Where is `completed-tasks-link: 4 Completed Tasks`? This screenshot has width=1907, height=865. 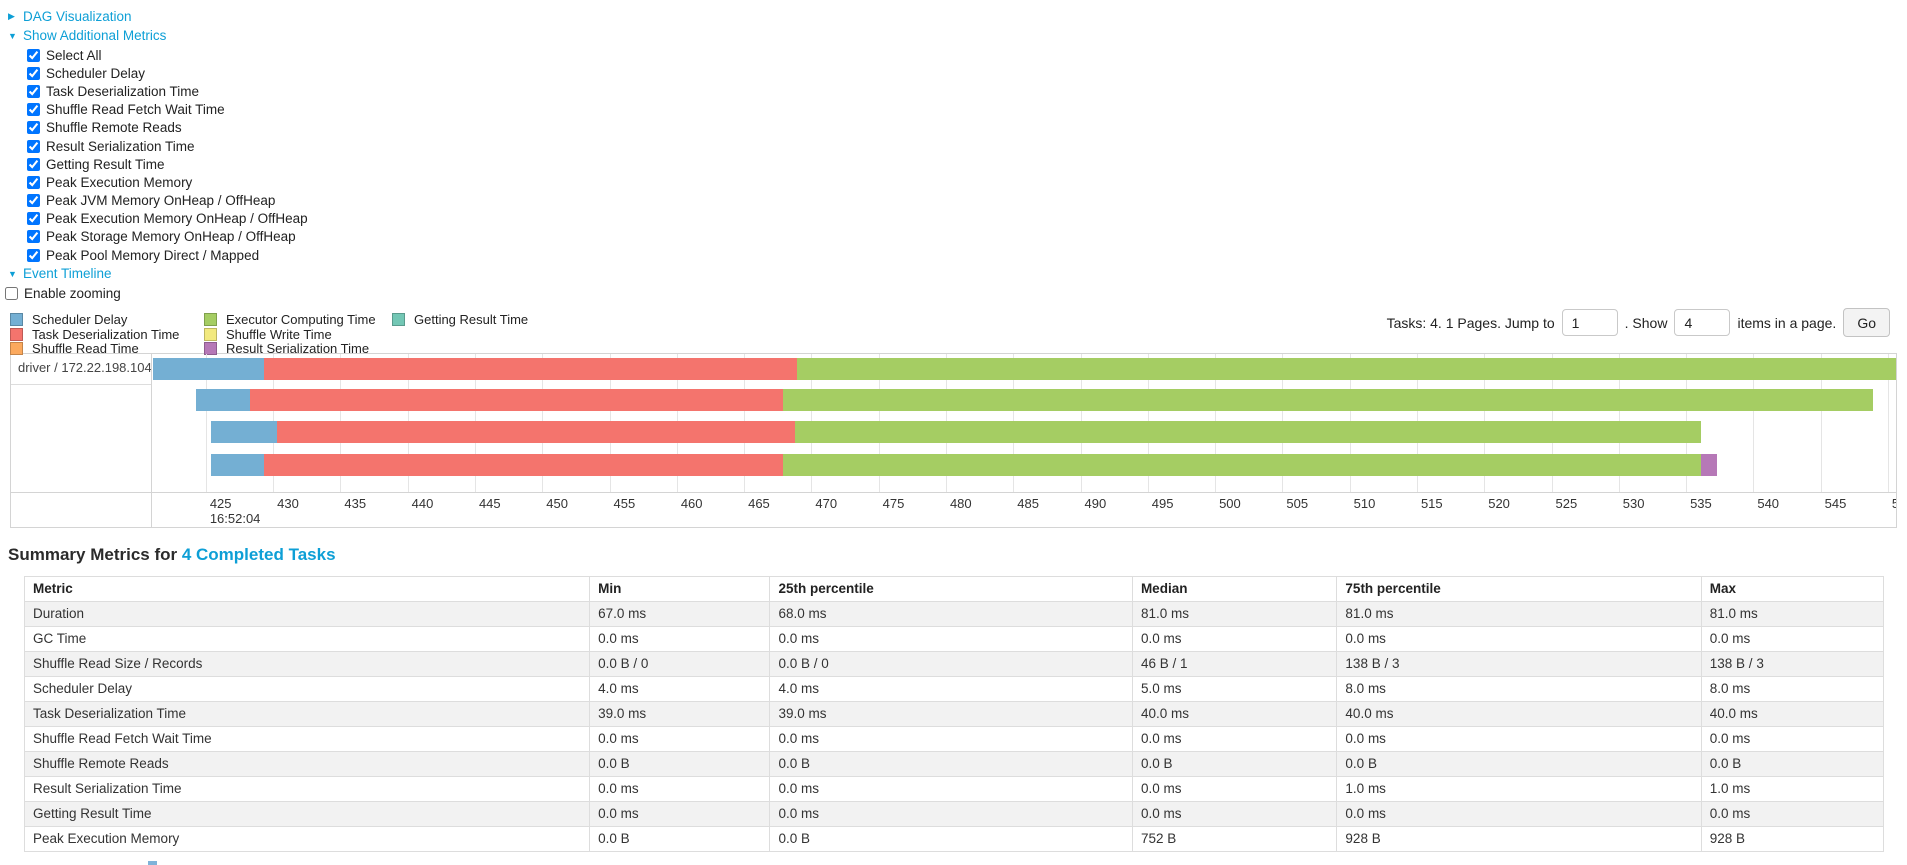 completed-tasks-link: 4 Completed Tasks is located at coordinates (258, 555).